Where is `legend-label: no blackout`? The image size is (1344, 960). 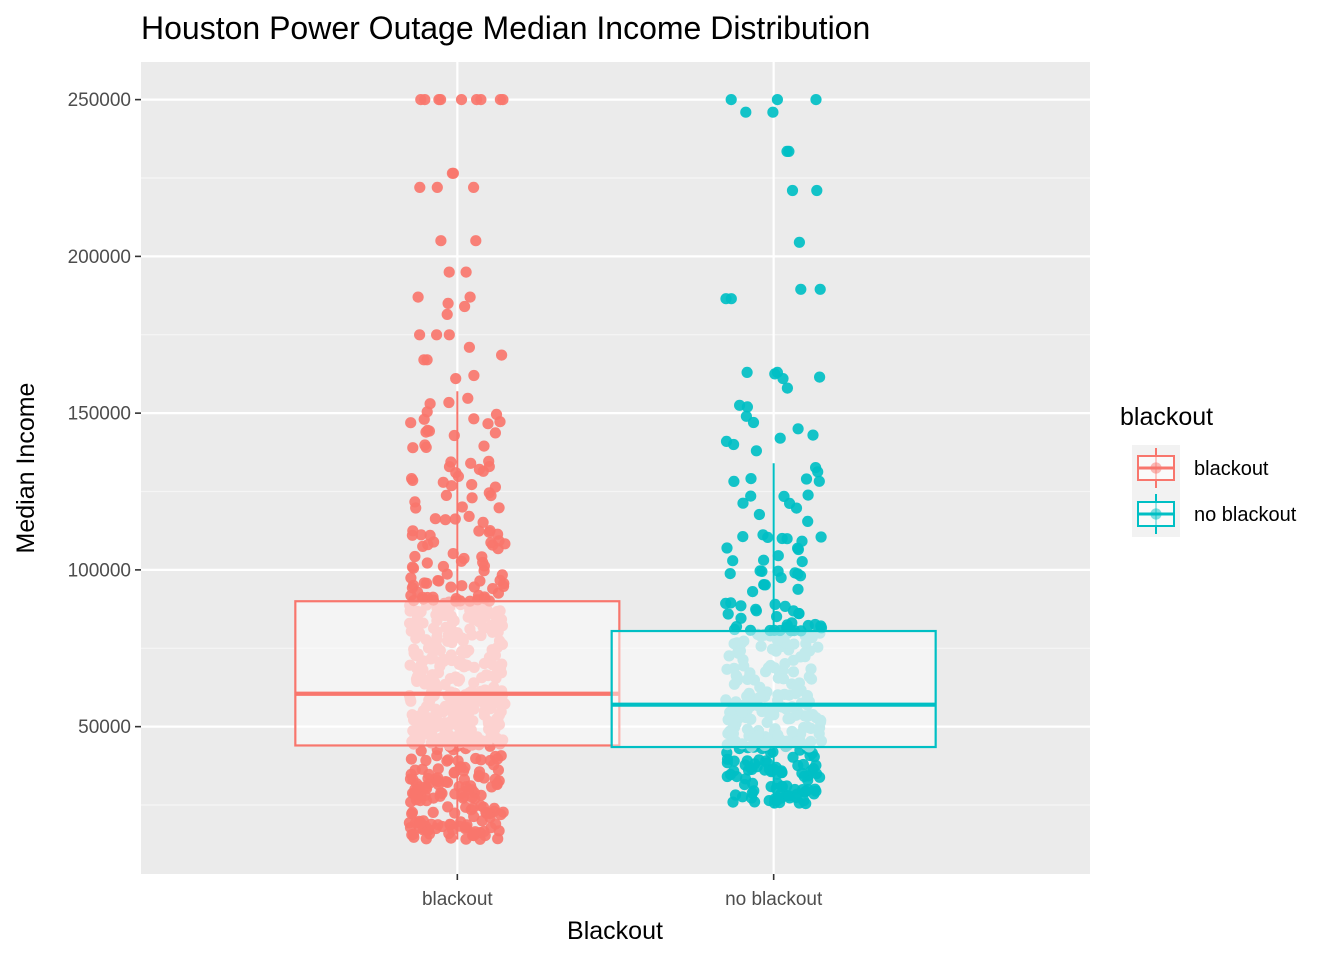 legend-label: no blackout is located at coordinates (1245, 515).